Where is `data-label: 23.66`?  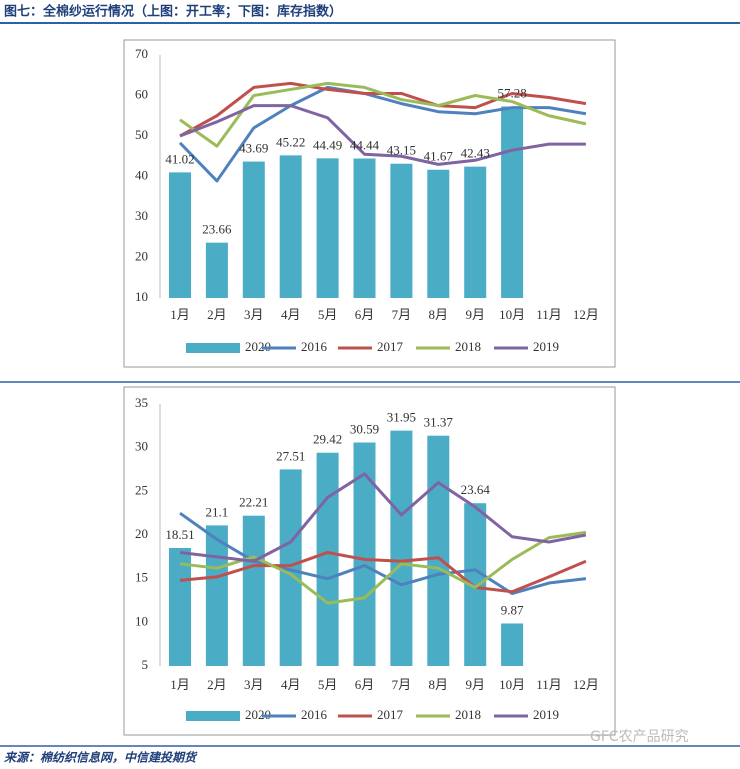
data-label: 23.66 is located at coordinates (217, 229).